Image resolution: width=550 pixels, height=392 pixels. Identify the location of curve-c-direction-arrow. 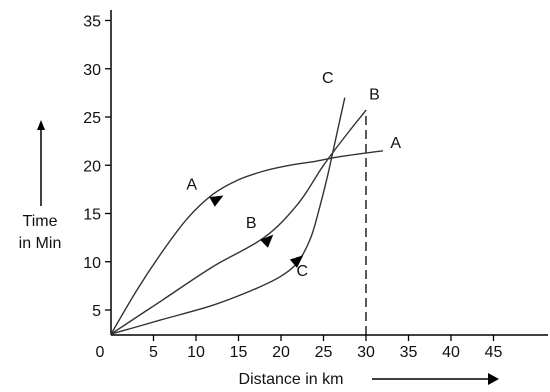
(296, 261).